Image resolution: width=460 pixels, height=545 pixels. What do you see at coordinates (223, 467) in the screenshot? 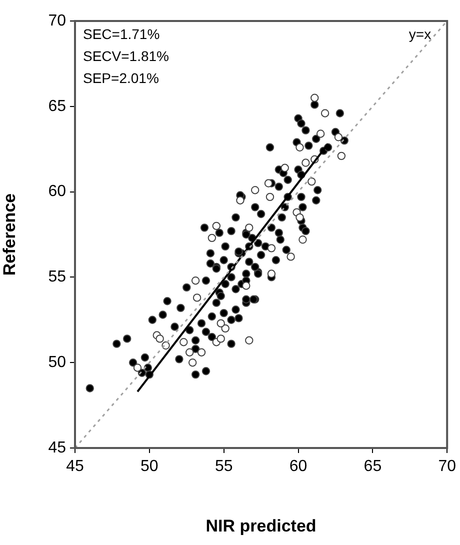
I see `x-tick-label: 55` at bounding box center [223, 467].